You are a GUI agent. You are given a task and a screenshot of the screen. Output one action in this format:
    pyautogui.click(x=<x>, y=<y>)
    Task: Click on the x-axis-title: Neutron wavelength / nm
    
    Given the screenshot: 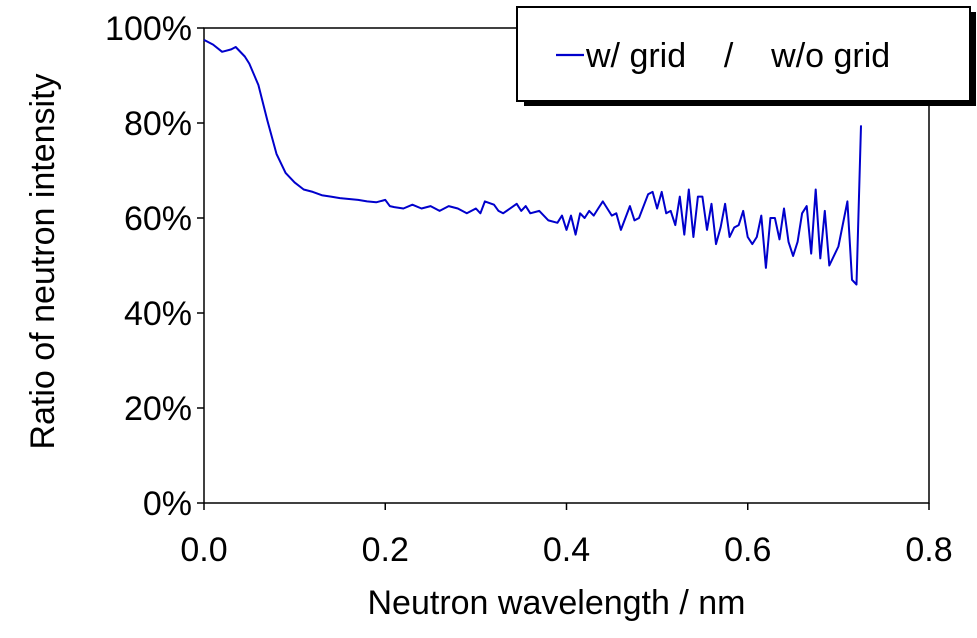 What is the action you would take?
    pyautogui.click(x=557, y=603)
    